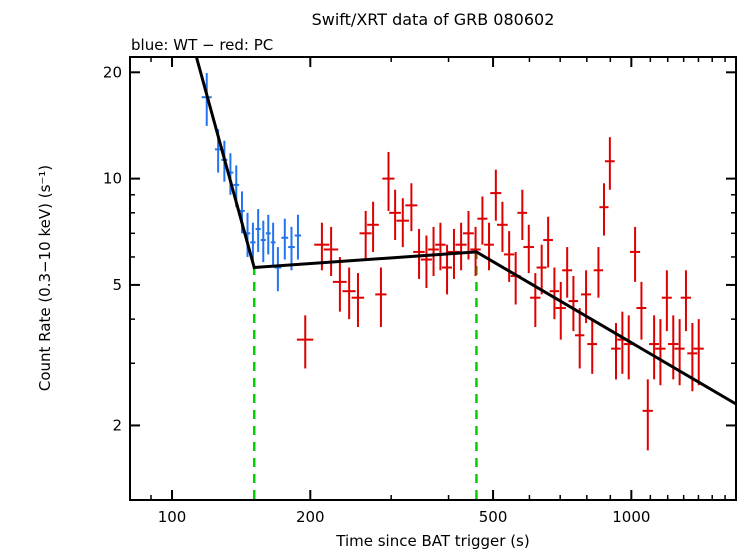  I want to click on x-axis-label: Time since BAT trigger (s), so click(432, 541).